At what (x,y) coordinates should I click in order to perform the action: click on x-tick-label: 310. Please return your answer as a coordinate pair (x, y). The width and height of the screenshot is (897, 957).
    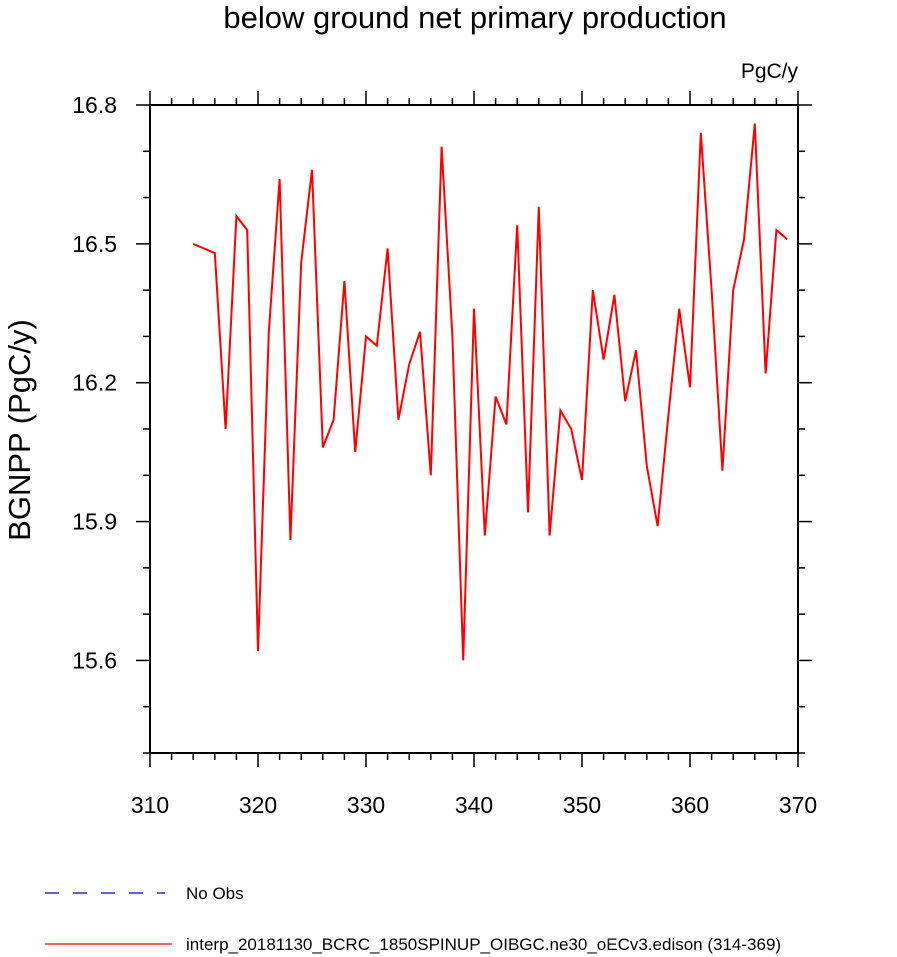
    Looking at the image, I should click on (150, 805).